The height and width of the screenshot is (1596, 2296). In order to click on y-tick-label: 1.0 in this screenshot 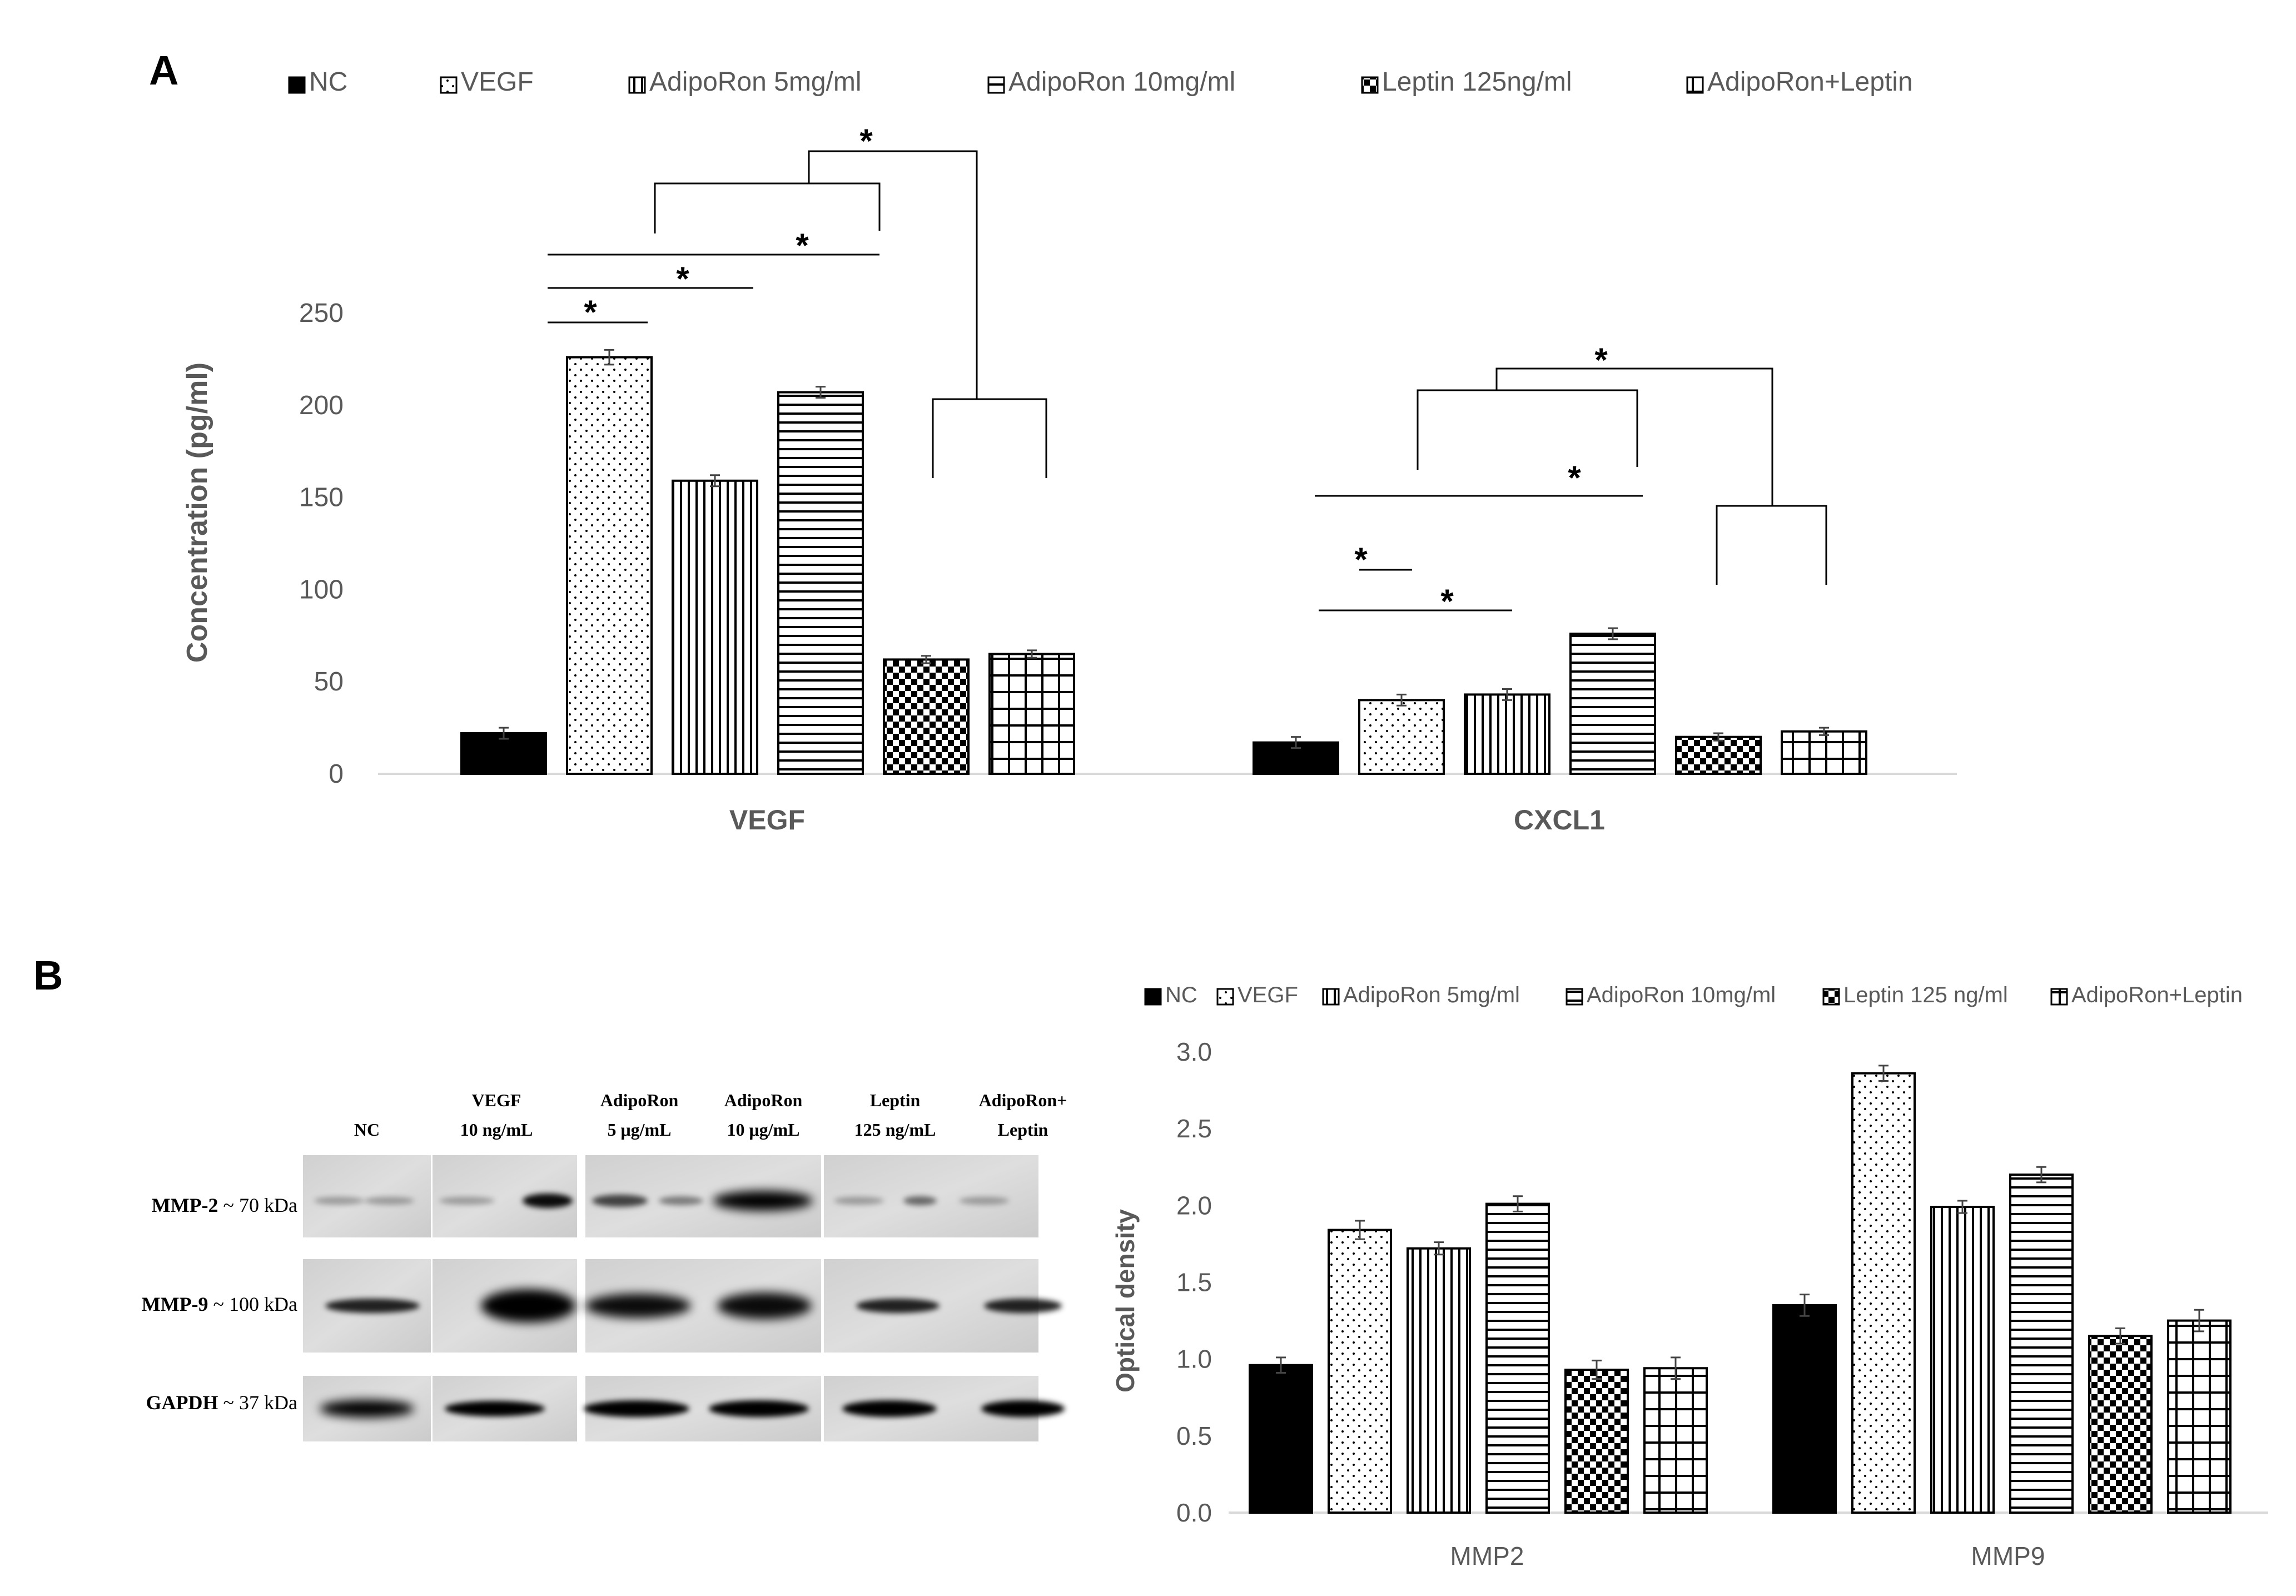, I will do `click(1194, 1359)`.